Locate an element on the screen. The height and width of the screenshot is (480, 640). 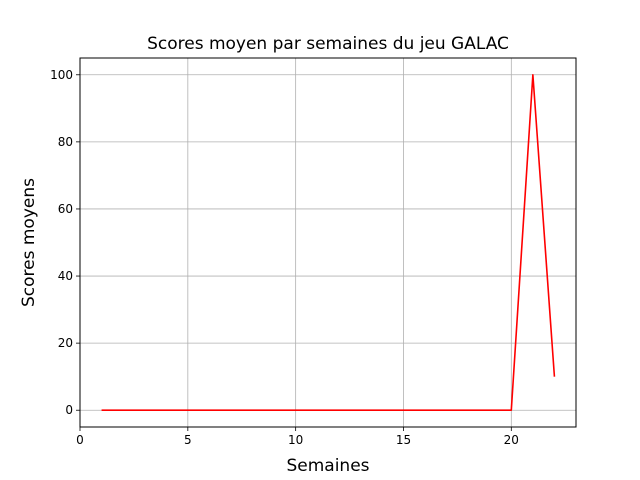
y-tick-label: 80 is located at coordinates (65, 142).